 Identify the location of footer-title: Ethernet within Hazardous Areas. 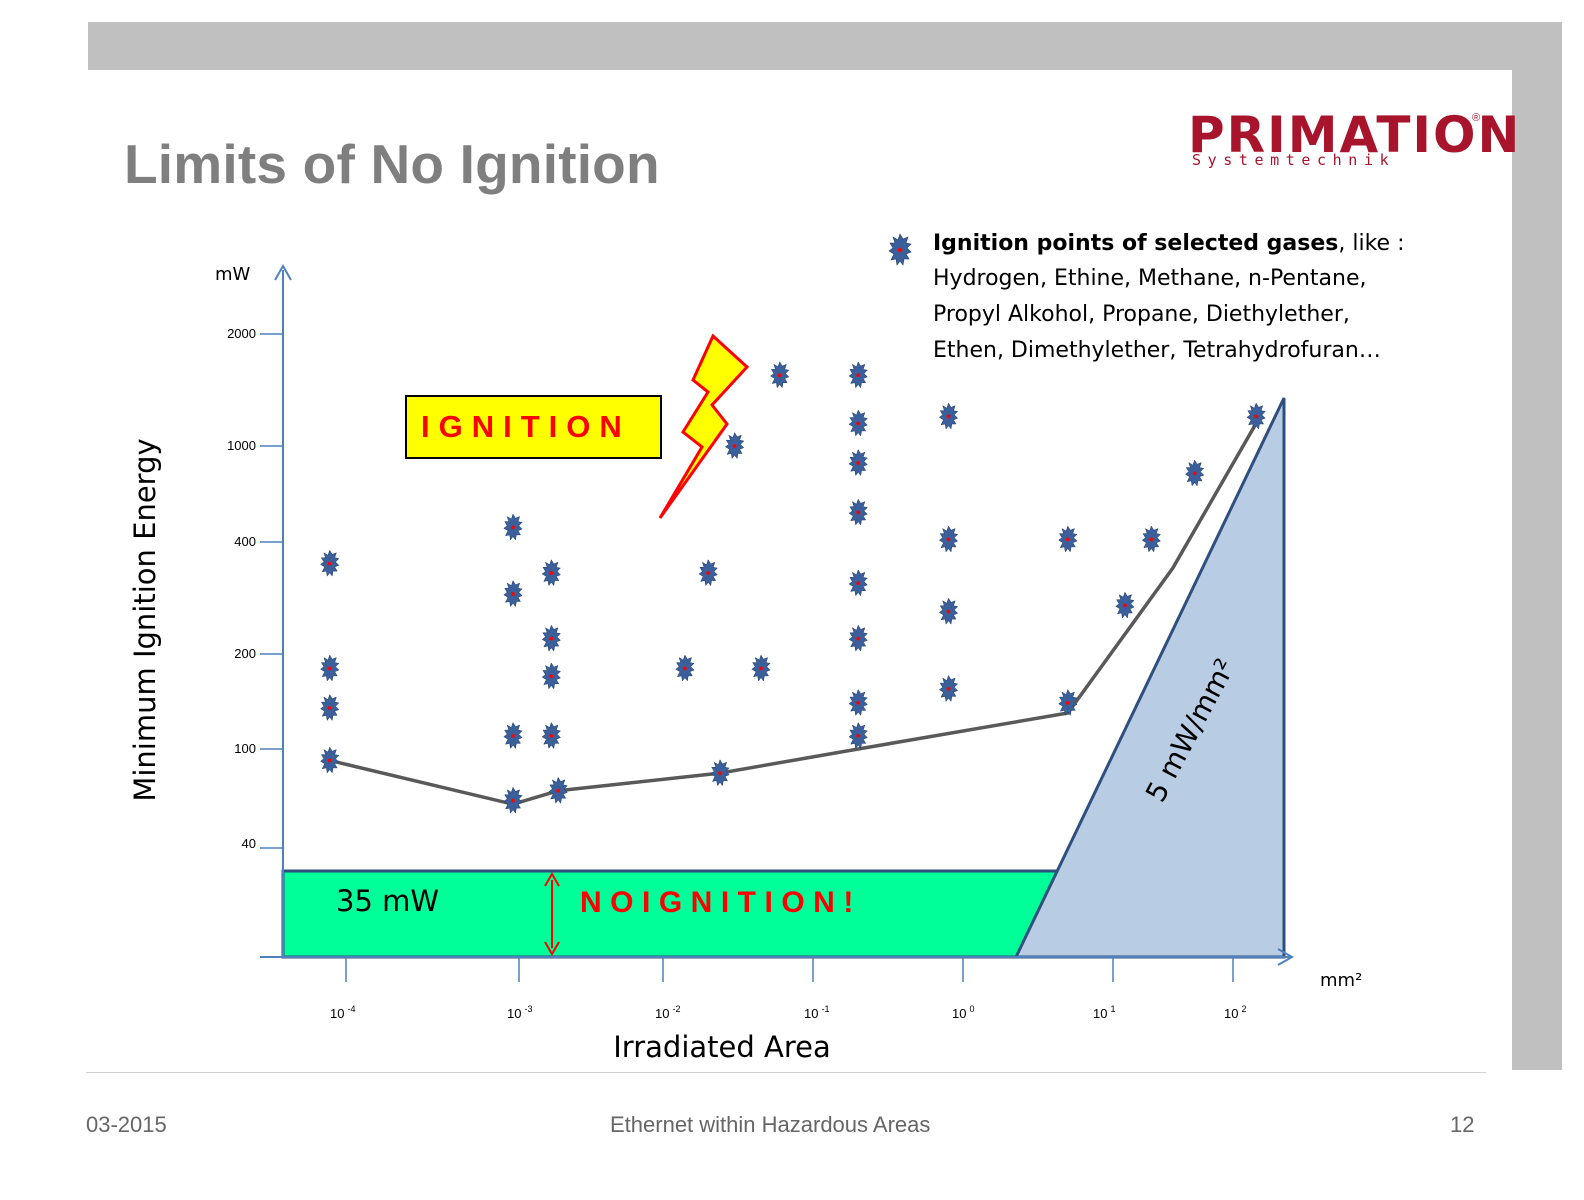
(770, 1124).